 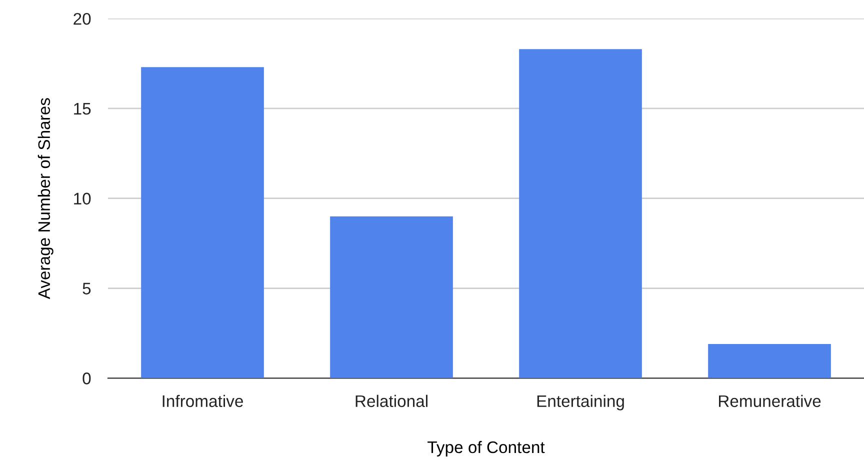 I want to click on y-axis-title: Average Number of Shares, so click(x=46, y=199).